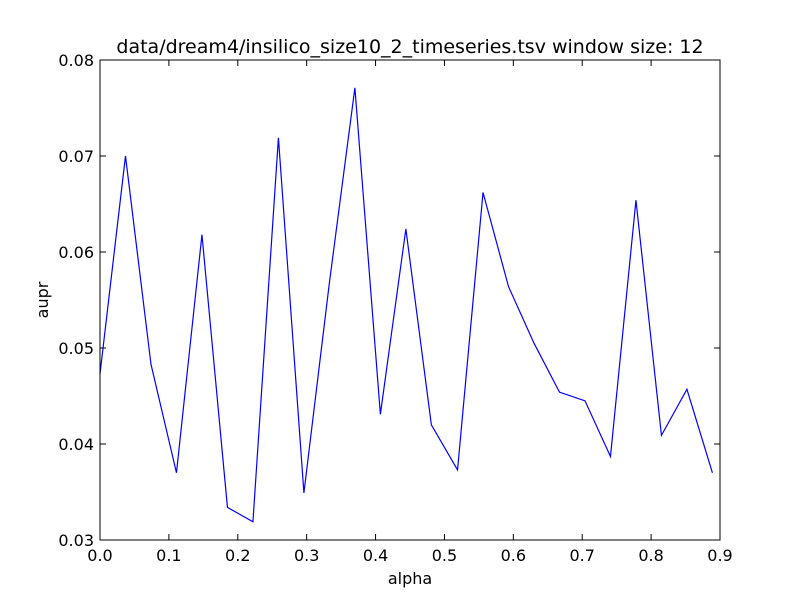 The width and height of the screenshot is (800, 600). I want to click on y-tick-label: 0.05, so click(76, 348).